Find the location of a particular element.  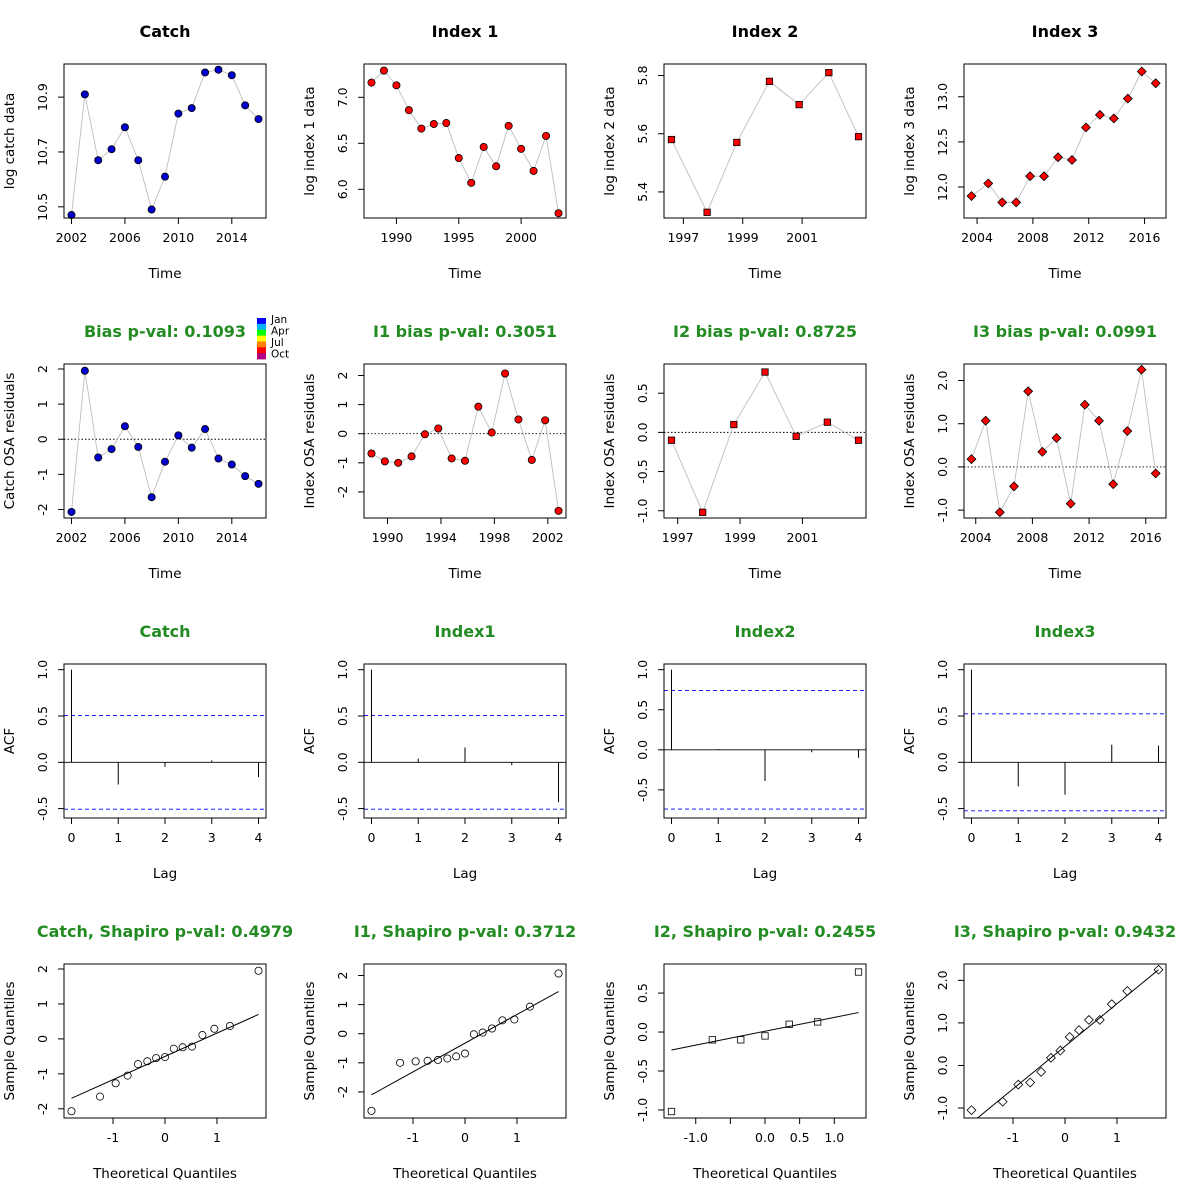

y-tick-label: -1.0 is located at coordinates (942, 1108).